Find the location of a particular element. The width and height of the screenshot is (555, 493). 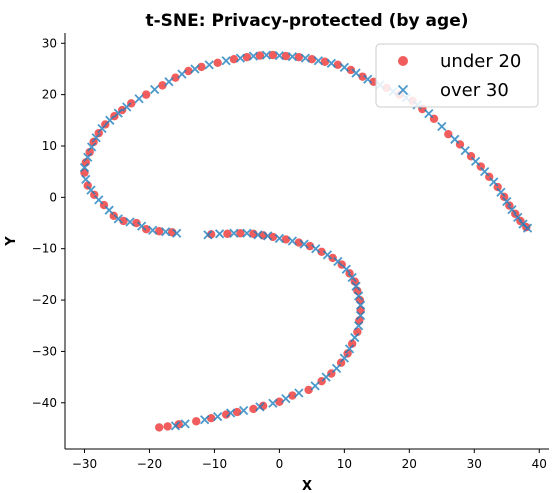

x-tick-label: 30 is located at coordinates (474, 464).